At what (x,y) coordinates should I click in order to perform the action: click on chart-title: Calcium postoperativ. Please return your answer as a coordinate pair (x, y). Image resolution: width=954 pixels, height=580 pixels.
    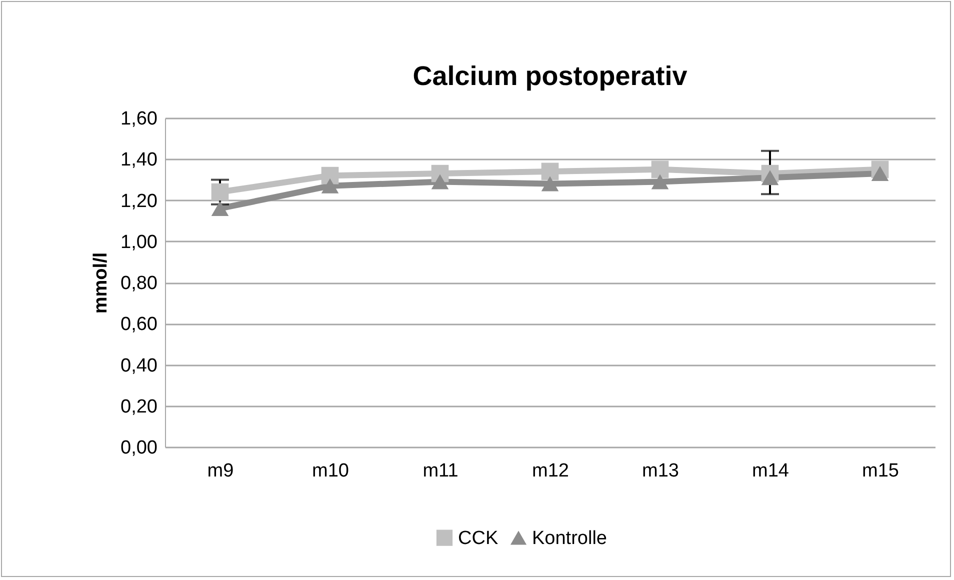
    Looking at the image, I should click on (550, 76).